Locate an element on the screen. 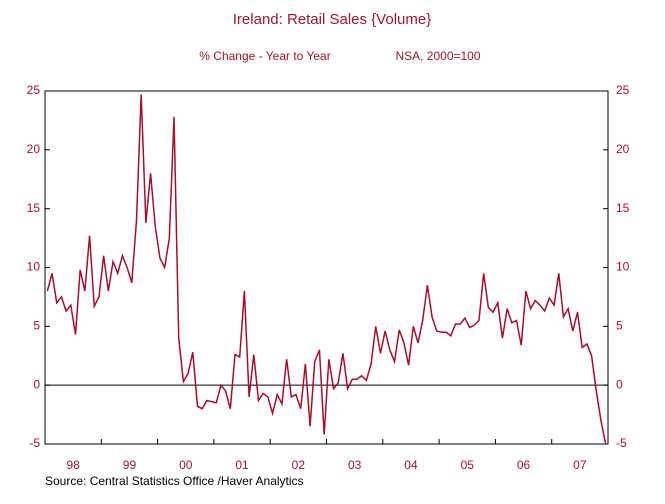  x-tick-label: 00 is located at coordinates (186, 465).